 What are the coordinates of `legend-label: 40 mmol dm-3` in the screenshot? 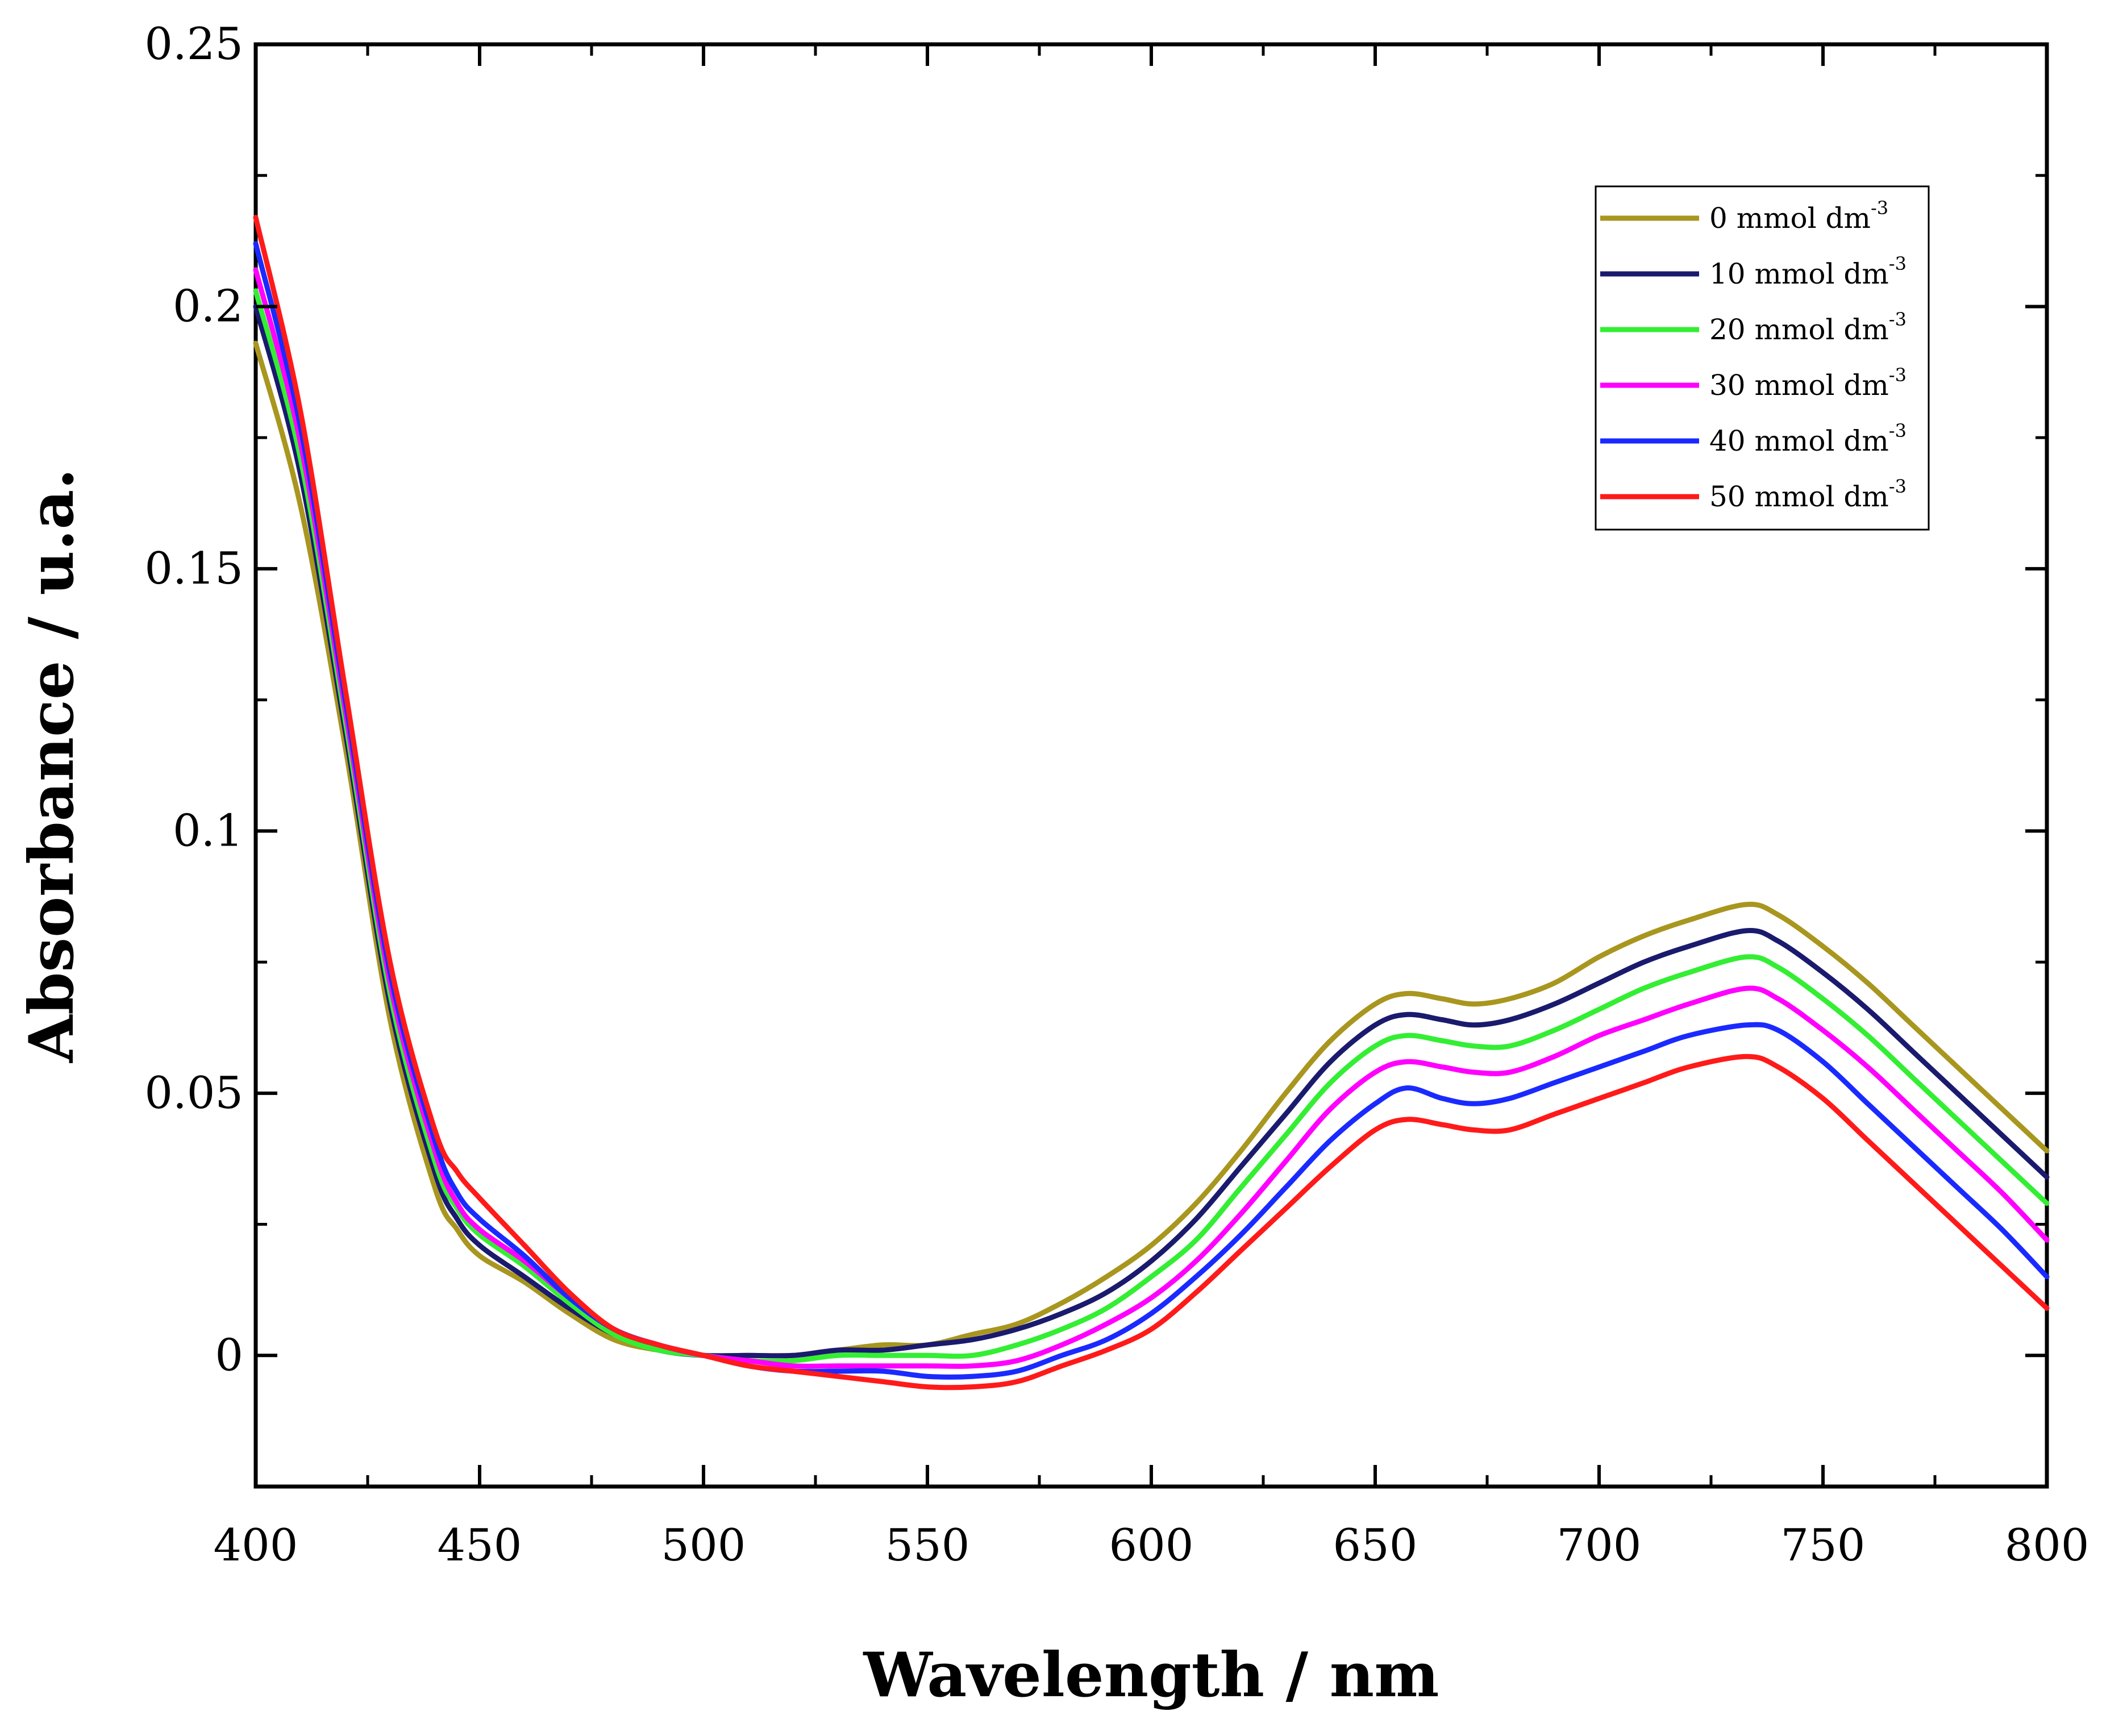 It's located at (1808, 438).